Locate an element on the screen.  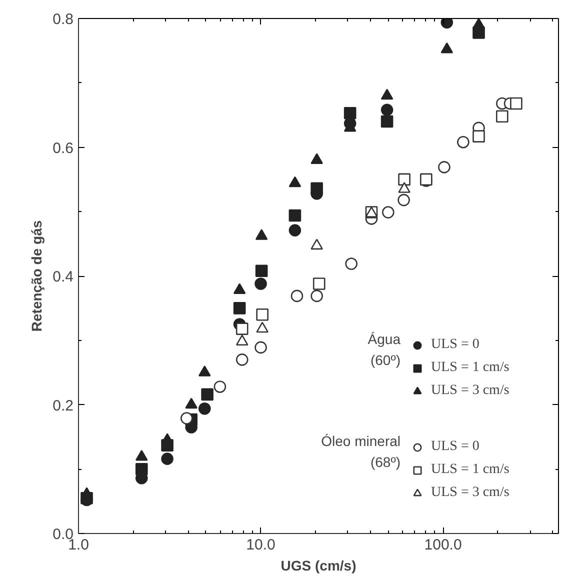
y-tick-label: 0.6 is located at coordinates (63, 148).